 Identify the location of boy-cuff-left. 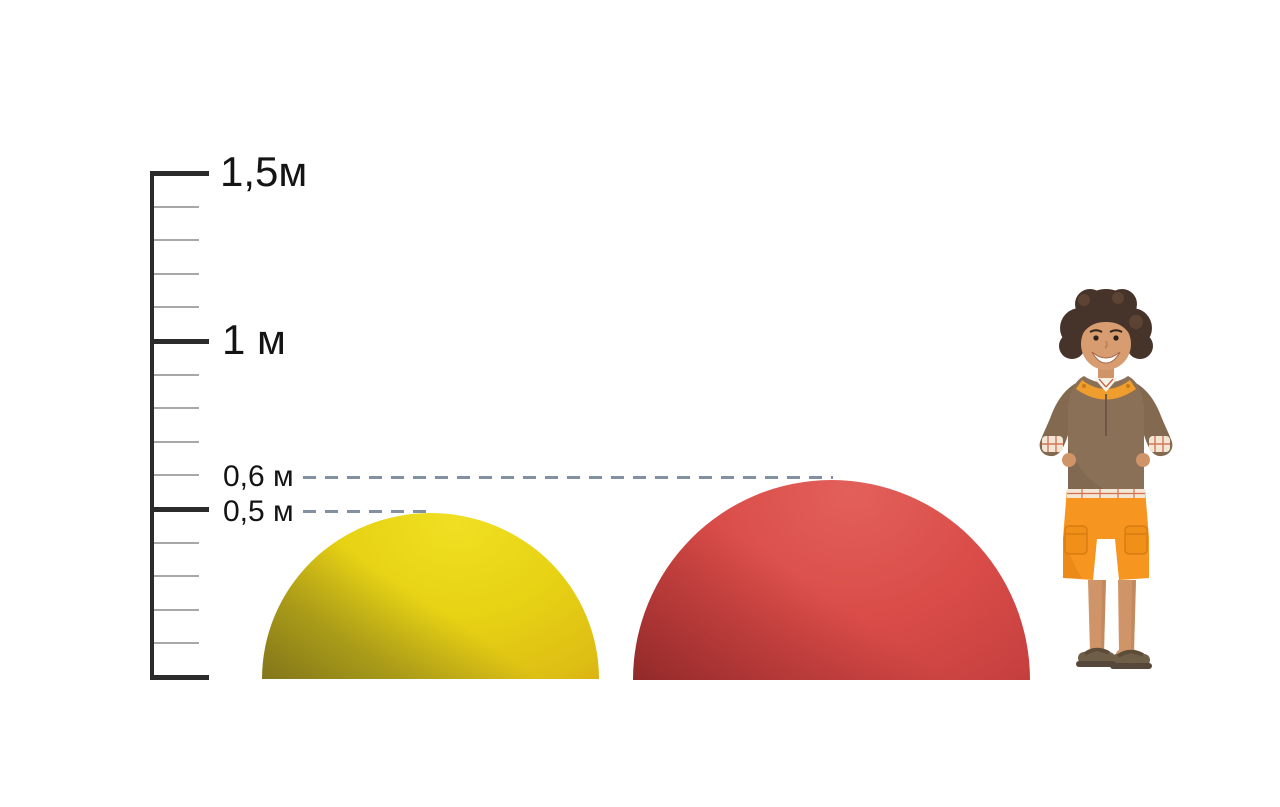
(1052, 444).